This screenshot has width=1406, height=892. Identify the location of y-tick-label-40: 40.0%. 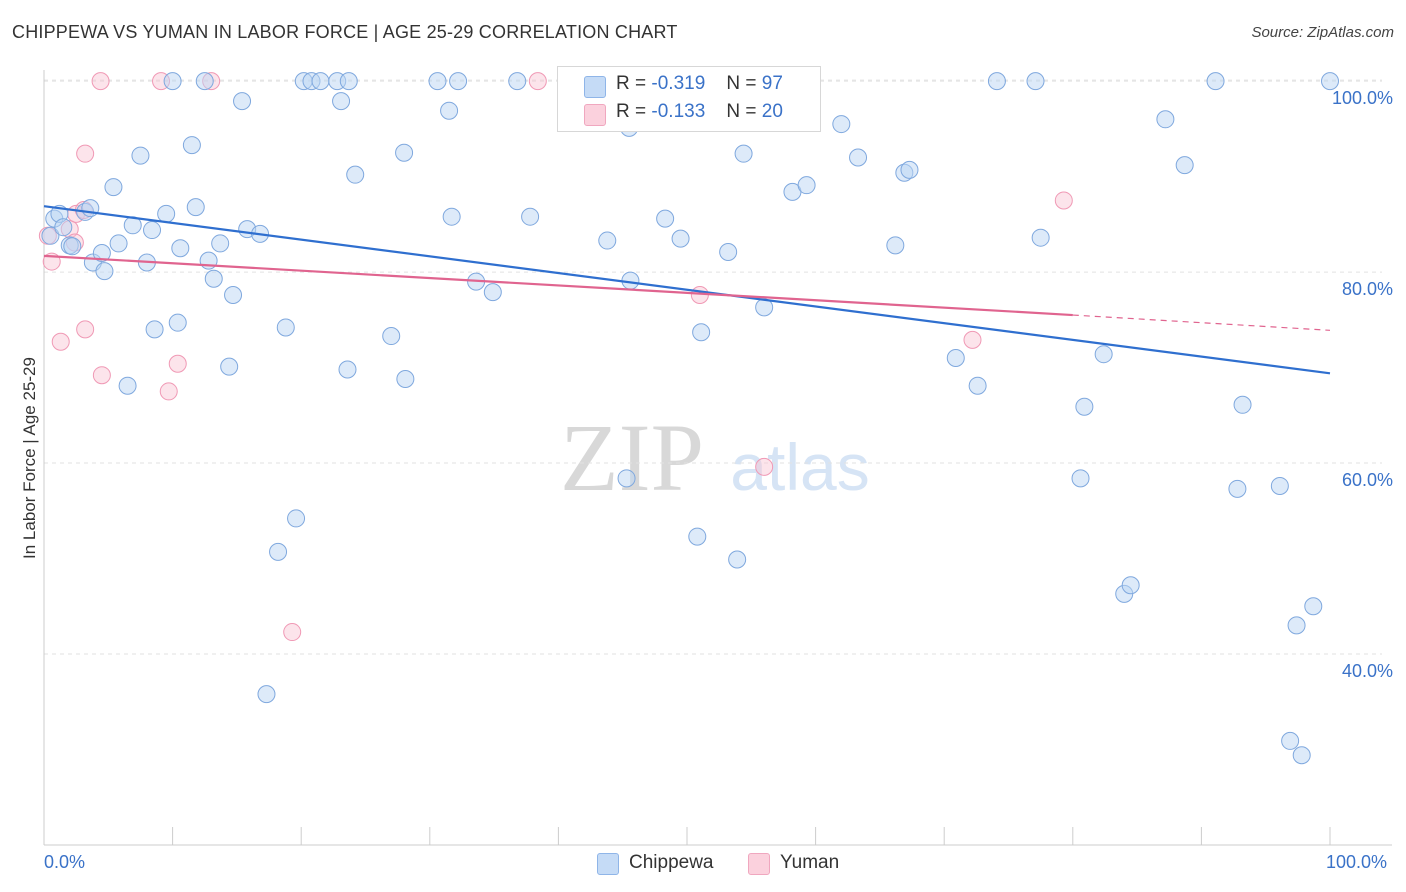
(1367, 671).